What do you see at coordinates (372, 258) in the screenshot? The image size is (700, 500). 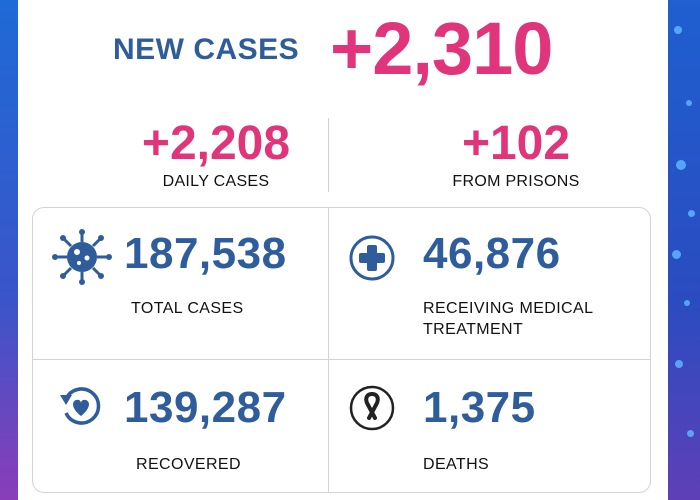 I see `medical-cross-icon` at bounding box center [372, 258].